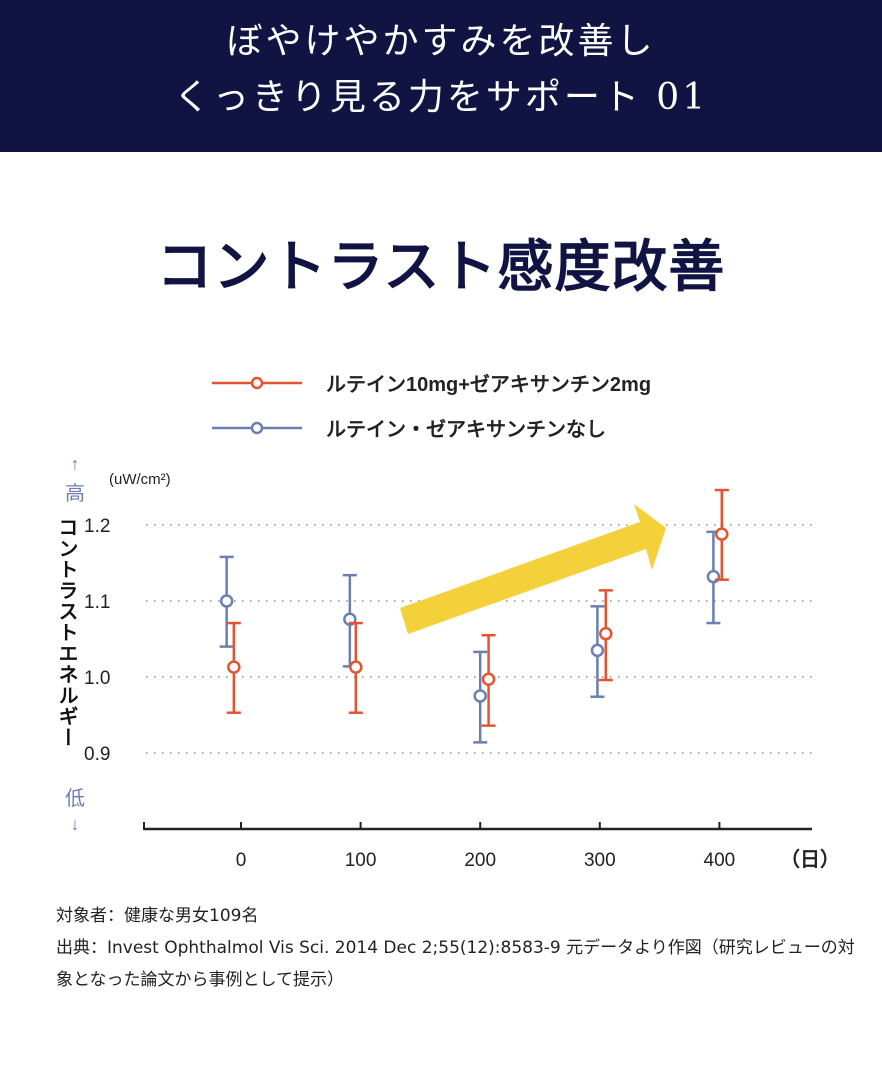 The height and width of the screenshot is (1070, 882). What do you see at coordinates (720, 860) in the screenshot?
I see `x-tick-label: 400` at bounding box center [720, 860].